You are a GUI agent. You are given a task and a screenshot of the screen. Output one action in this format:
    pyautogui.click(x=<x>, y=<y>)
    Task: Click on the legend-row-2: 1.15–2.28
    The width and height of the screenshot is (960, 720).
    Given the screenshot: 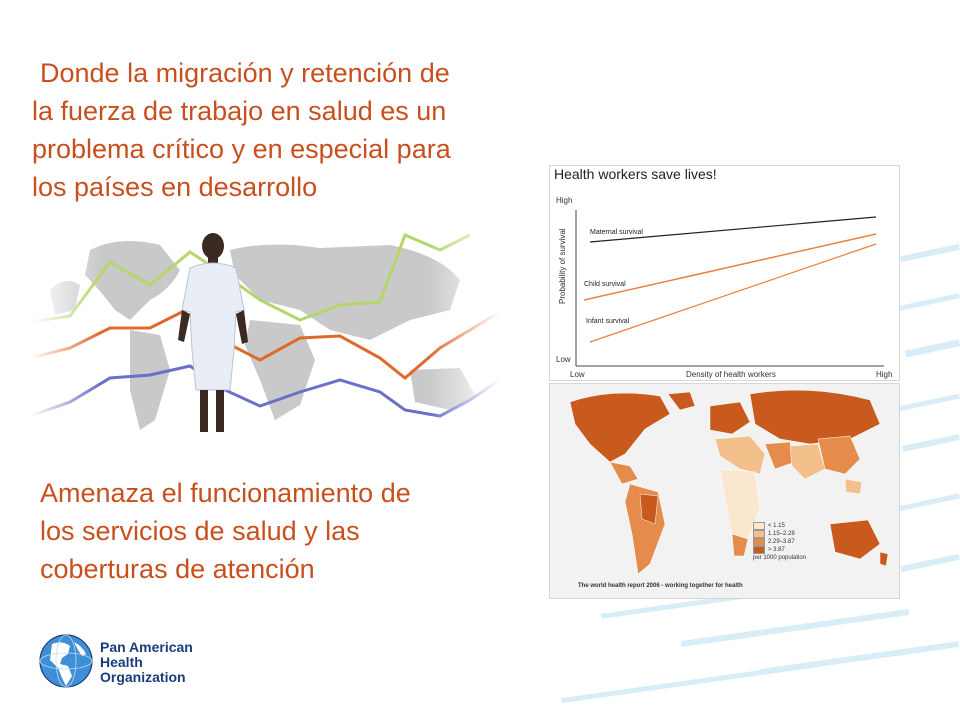 What is the action you would take?
    pyautogui.click(x=779, y=534)
    